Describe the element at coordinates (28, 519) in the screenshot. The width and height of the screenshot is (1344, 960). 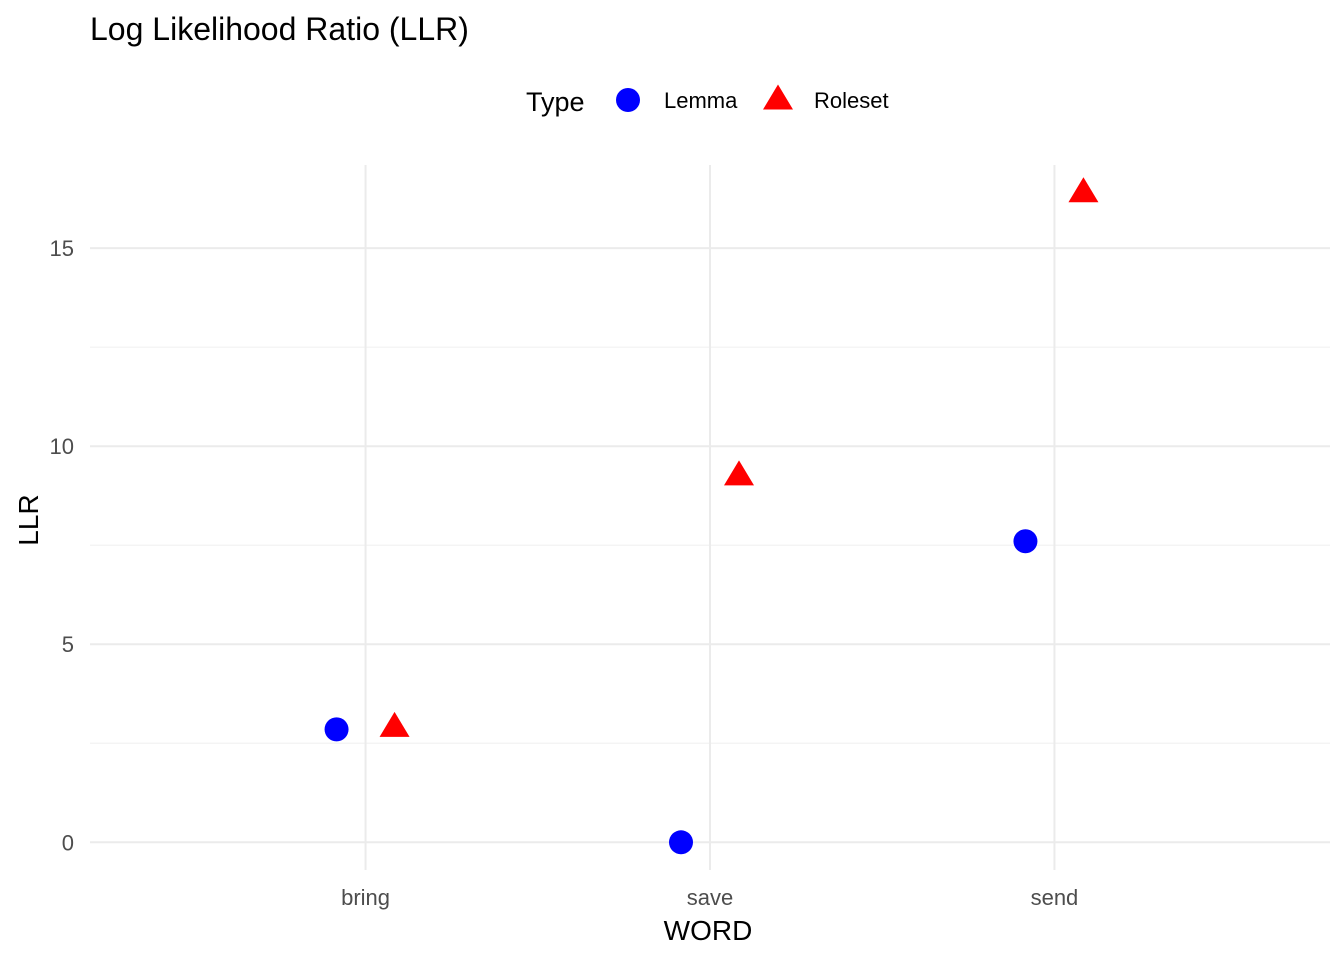
I see `y-axis-title: LLR` at that location.